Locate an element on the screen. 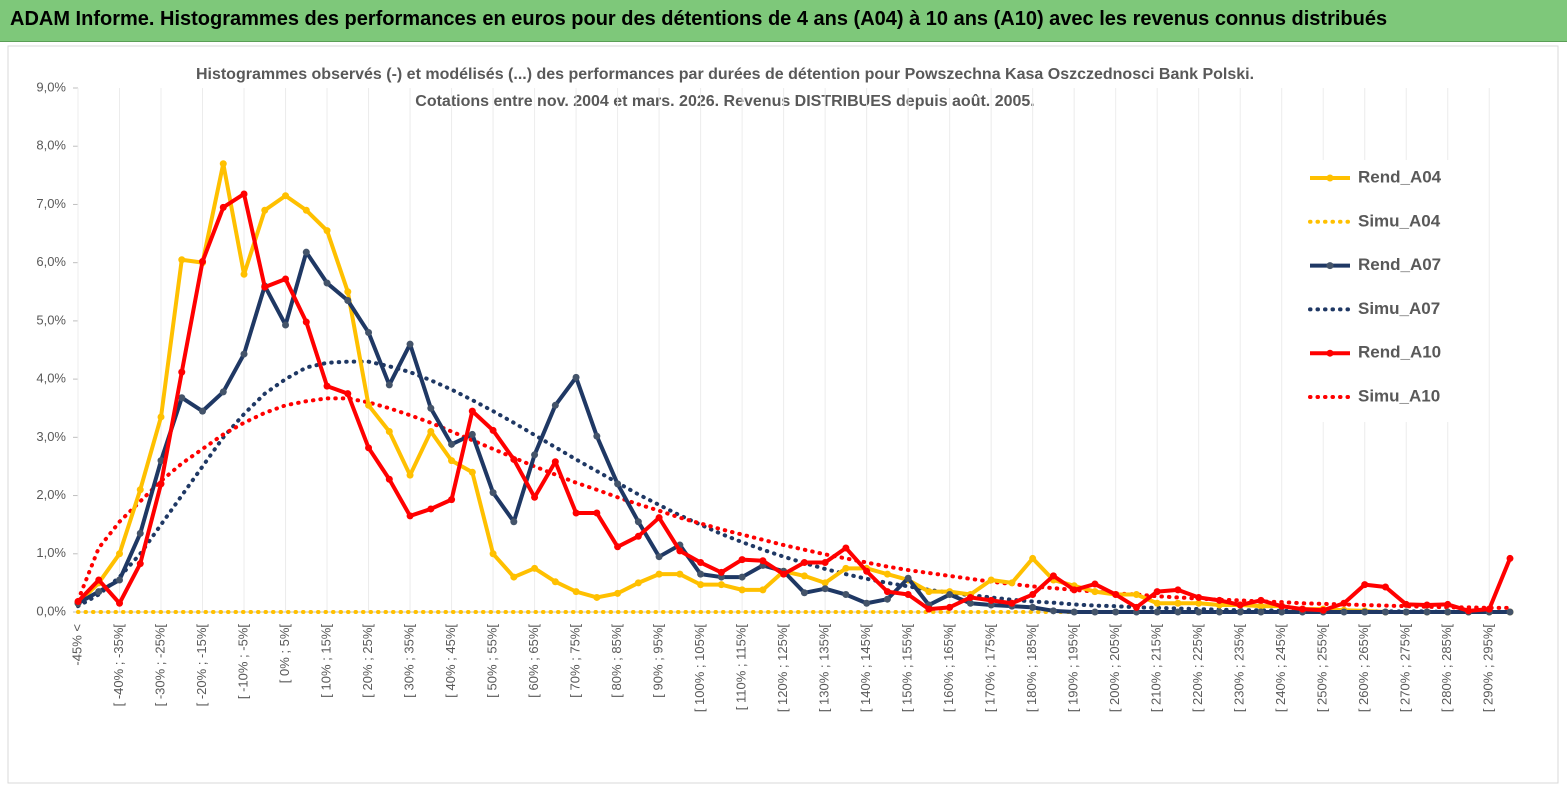 The image size is (1567, 789). x-tick-label: [ -10% ; -5%[ is located at coordinates (242, 662).